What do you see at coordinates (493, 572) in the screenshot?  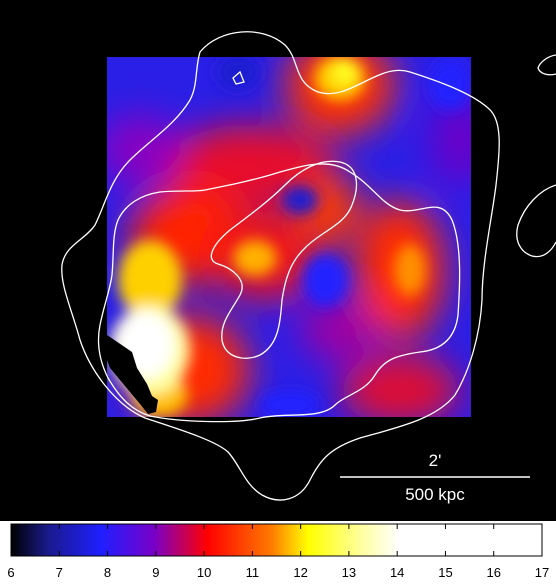 I see `colorbar-tick-label: 16` at bounding box center [493, 572].